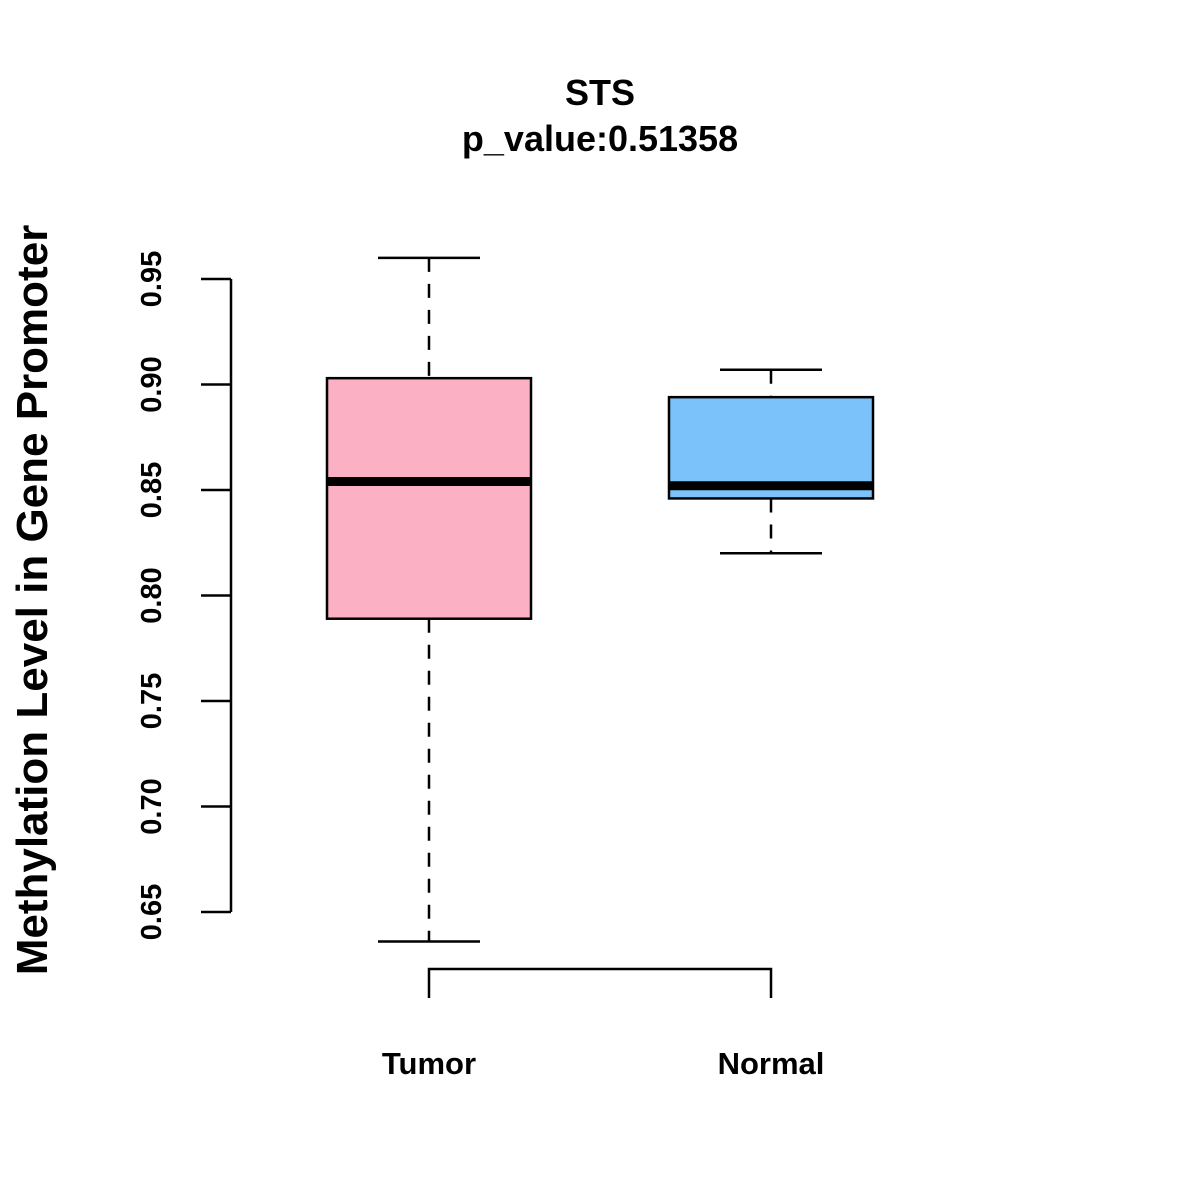 The width and height of the screenshot is (1200, 1200). I want to click on comparison-bracket, so click(600, 982).